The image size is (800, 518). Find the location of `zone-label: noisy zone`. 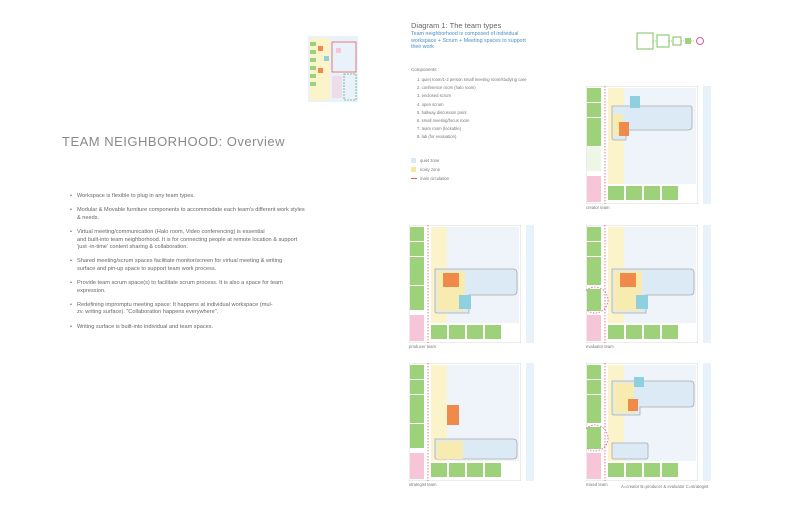

zone-label: noisy zone is located at coordinates (430, 169).